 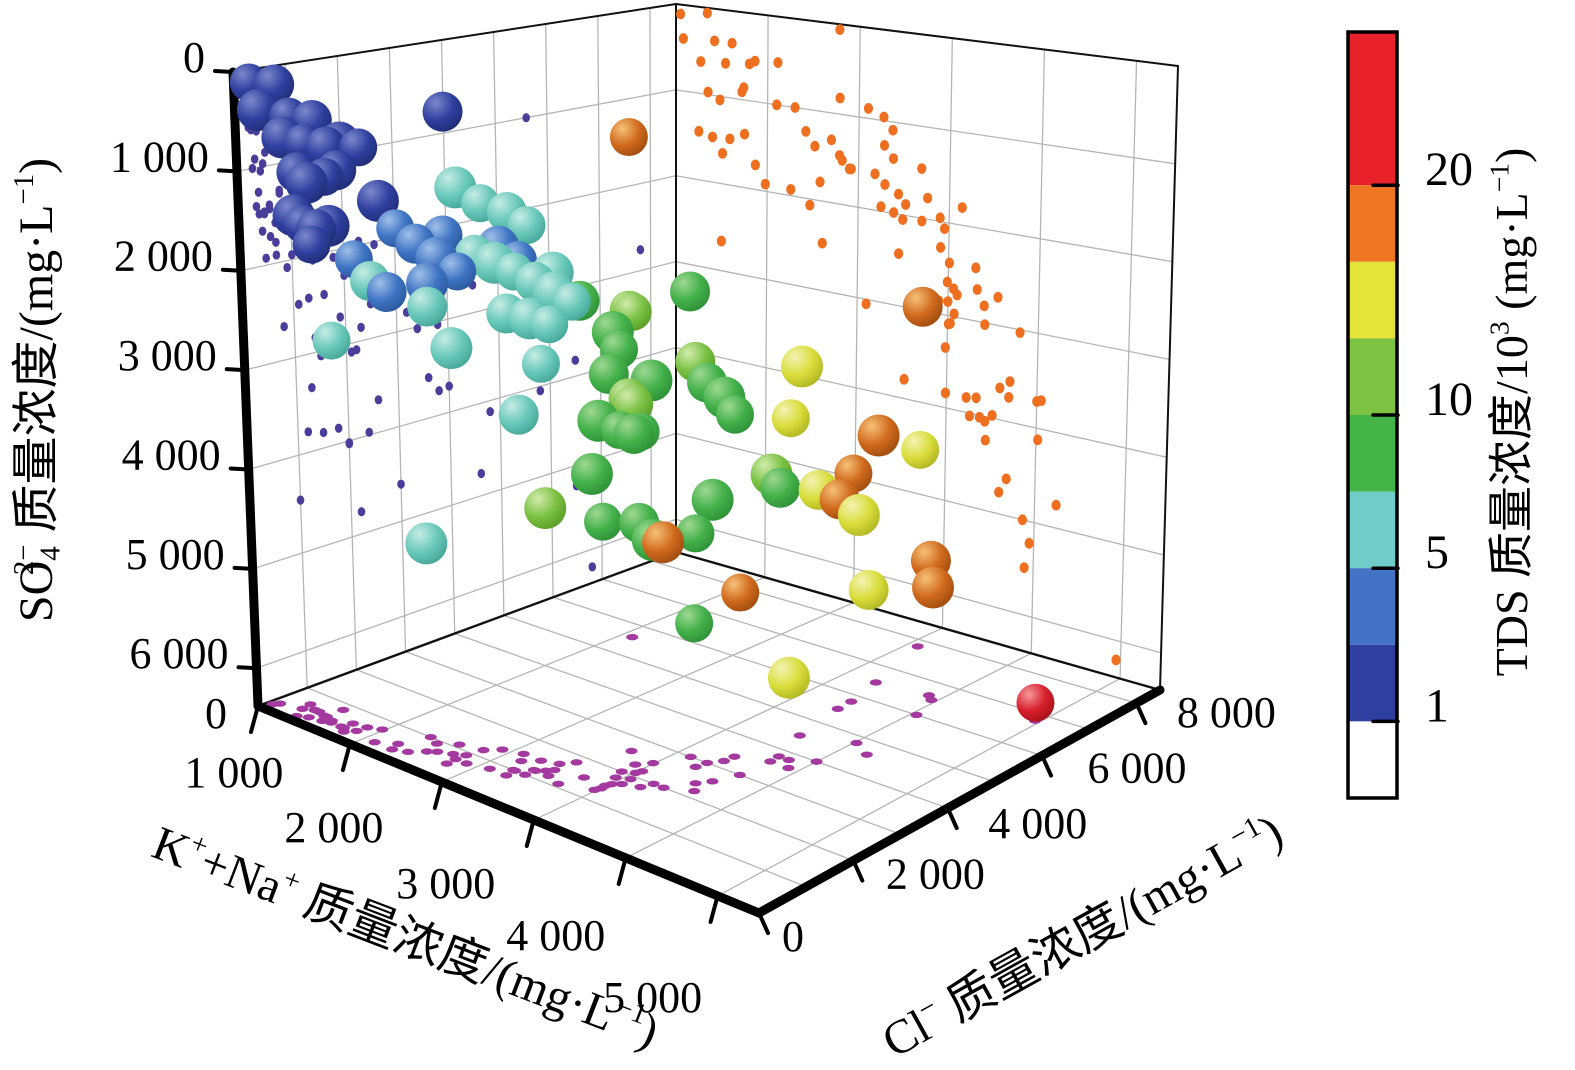 I want to click on x-tick-label: 3 000, so click(x=445, y=883).